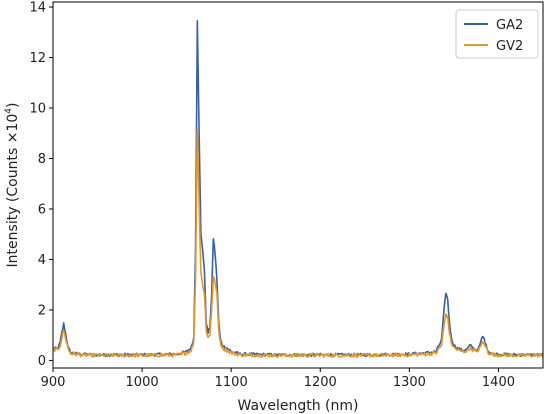 Image resolution: width=550 pixels, height=414 pixels. I want to click on y-tick-label: 6, so click(42, 209).